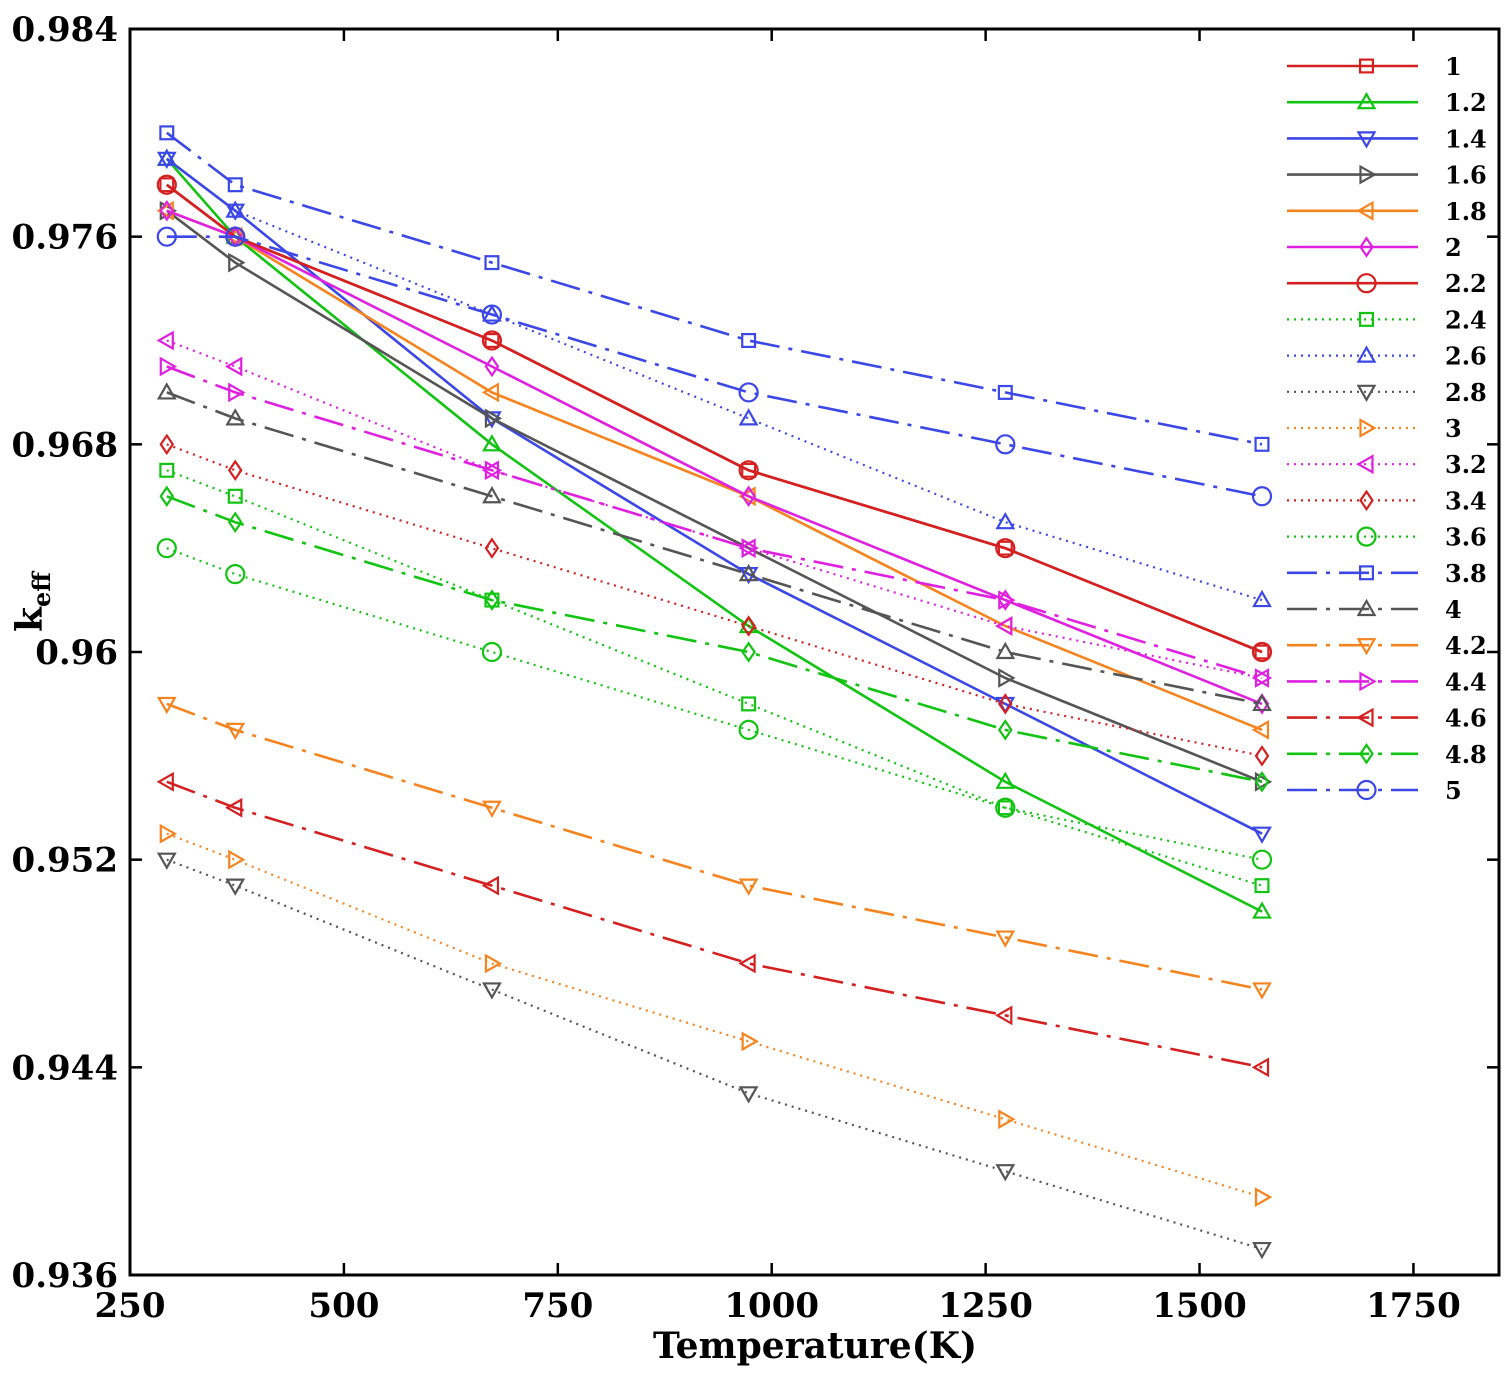 The width and height of the screenshot is (1510, 1379). Describe the element at coordinates (1466, 537) in the screenshot. I see `legend-label: 3.6` at that location.